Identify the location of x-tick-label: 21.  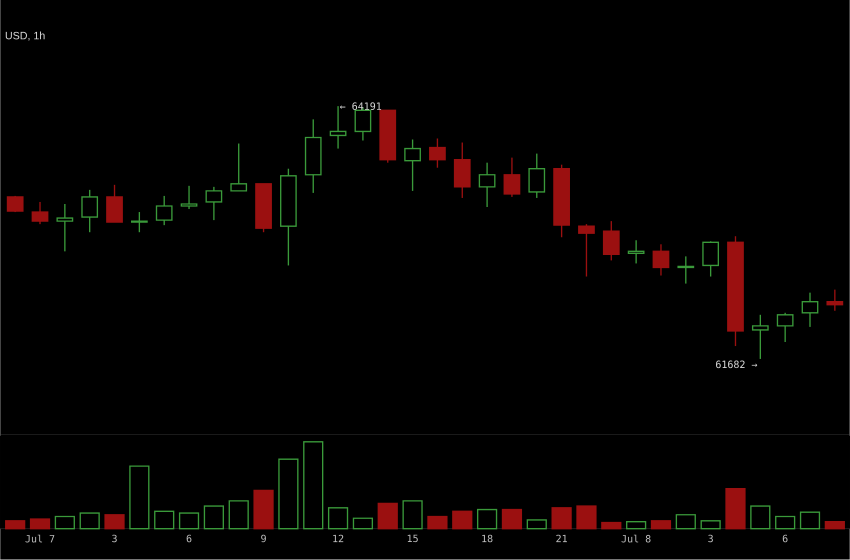
(561, 538).